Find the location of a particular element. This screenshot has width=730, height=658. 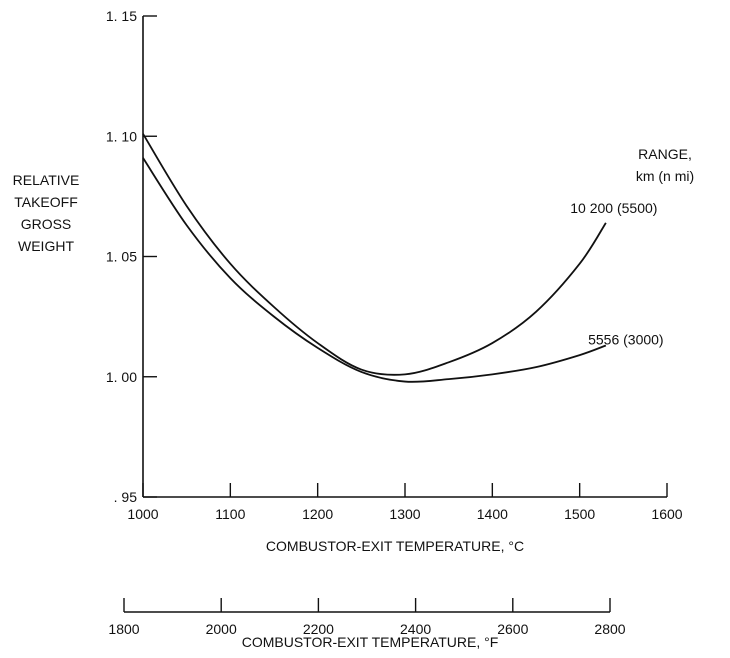

y-axis-label-line: RELATIVE is located at coordinates (46, 180).